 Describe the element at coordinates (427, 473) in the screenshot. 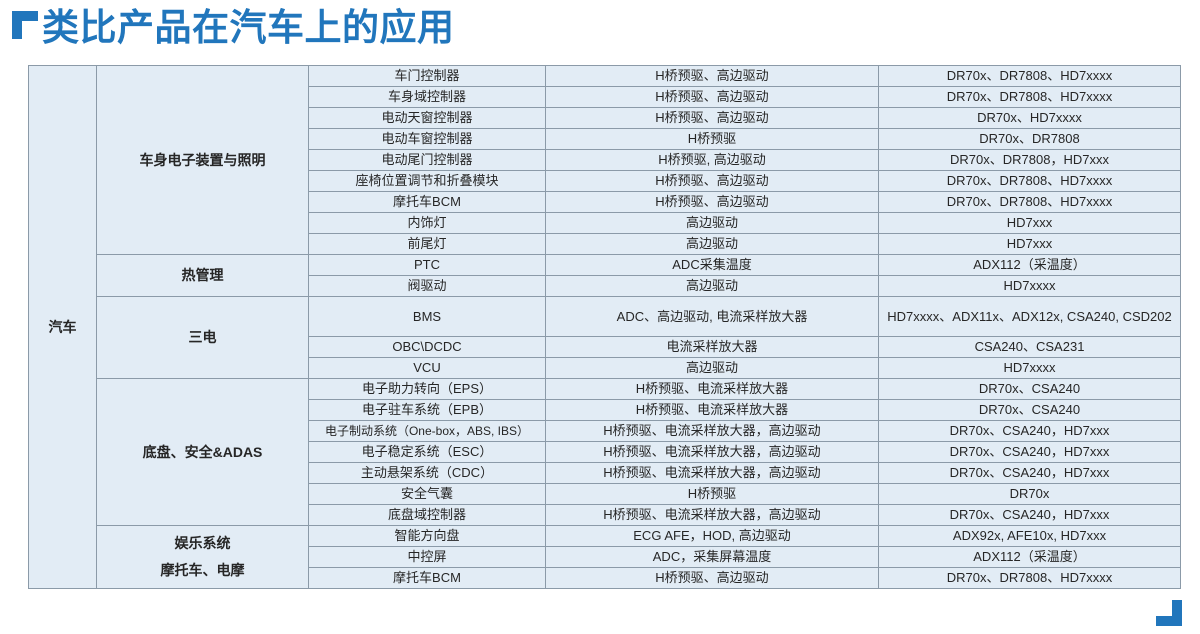

I see `subsystem-cell: 主动悬架系统（CDC）` at that location.